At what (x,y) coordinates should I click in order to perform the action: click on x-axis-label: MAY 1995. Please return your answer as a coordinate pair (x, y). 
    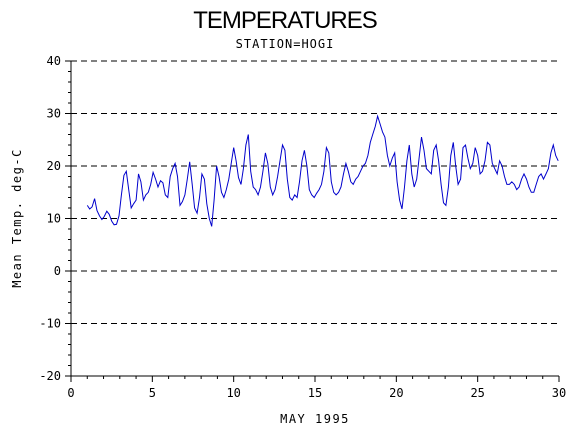
    Looking at the image, I should click on (315, 419).